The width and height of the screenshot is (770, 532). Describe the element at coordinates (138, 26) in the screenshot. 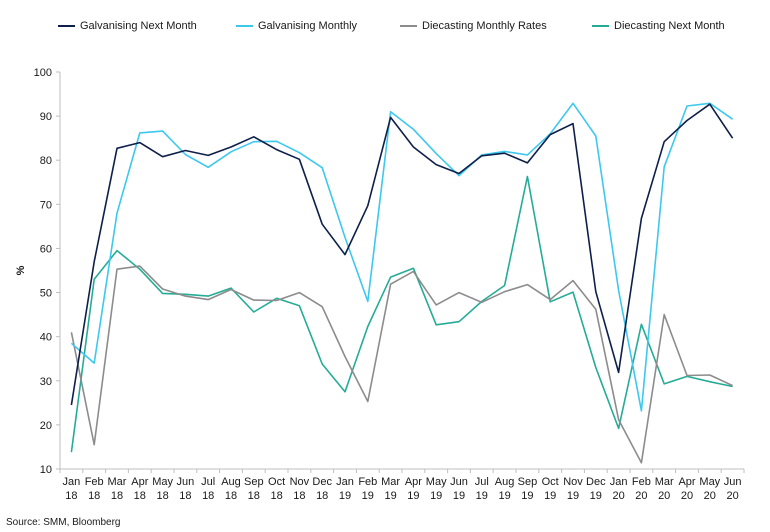

I see `legend-label: Galvanising Next Month` at that location.